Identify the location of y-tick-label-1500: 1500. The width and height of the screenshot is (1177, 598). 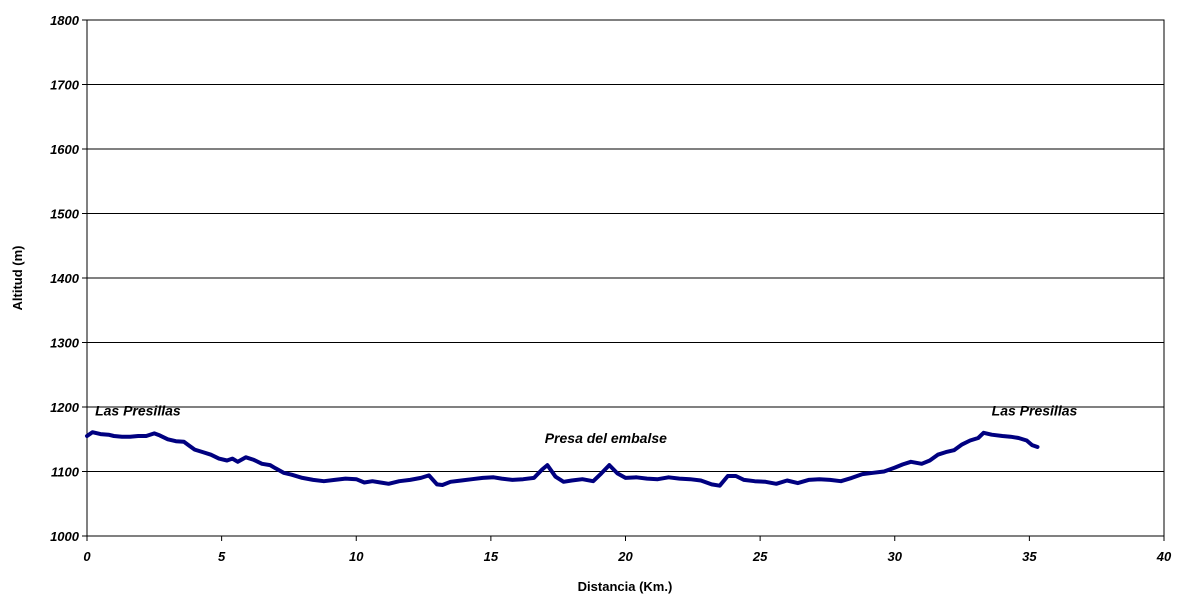
(65, 214).